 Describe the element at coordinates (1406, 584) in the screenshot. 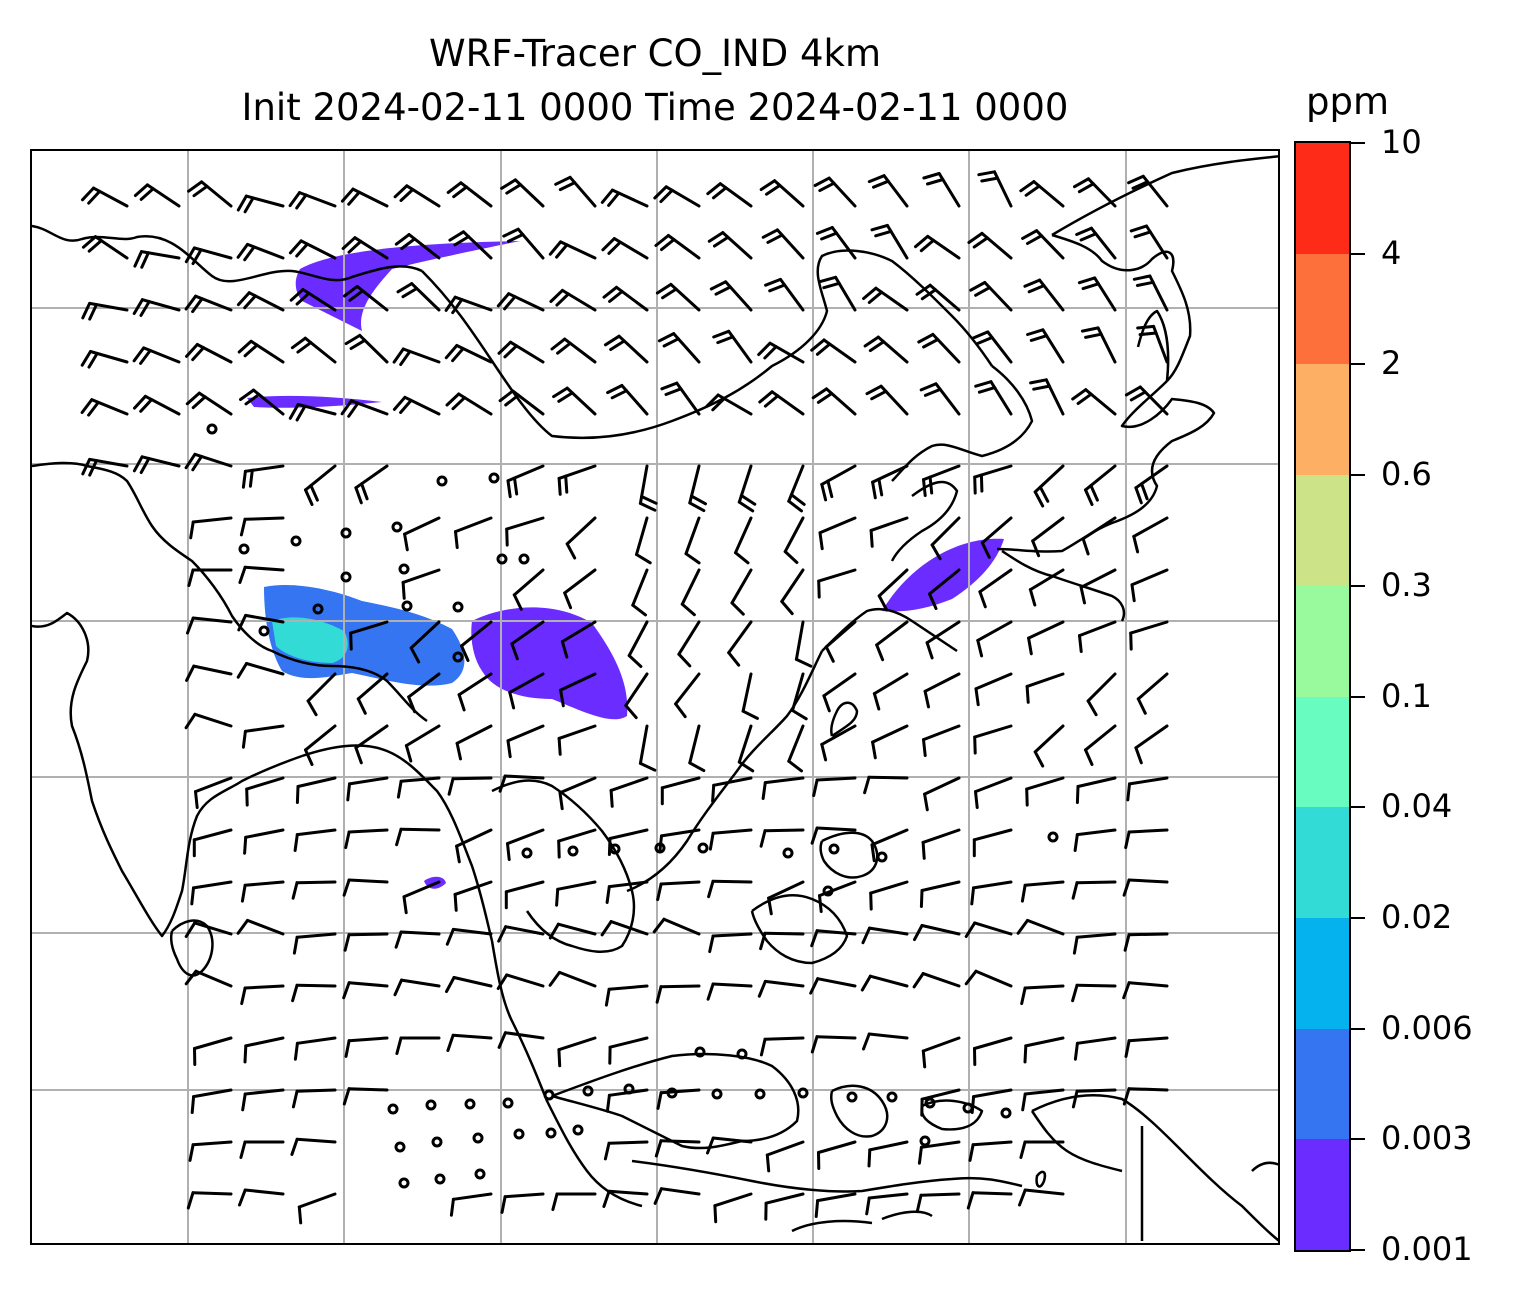

I see `colorbar-tick-label: 0.3` at that location.